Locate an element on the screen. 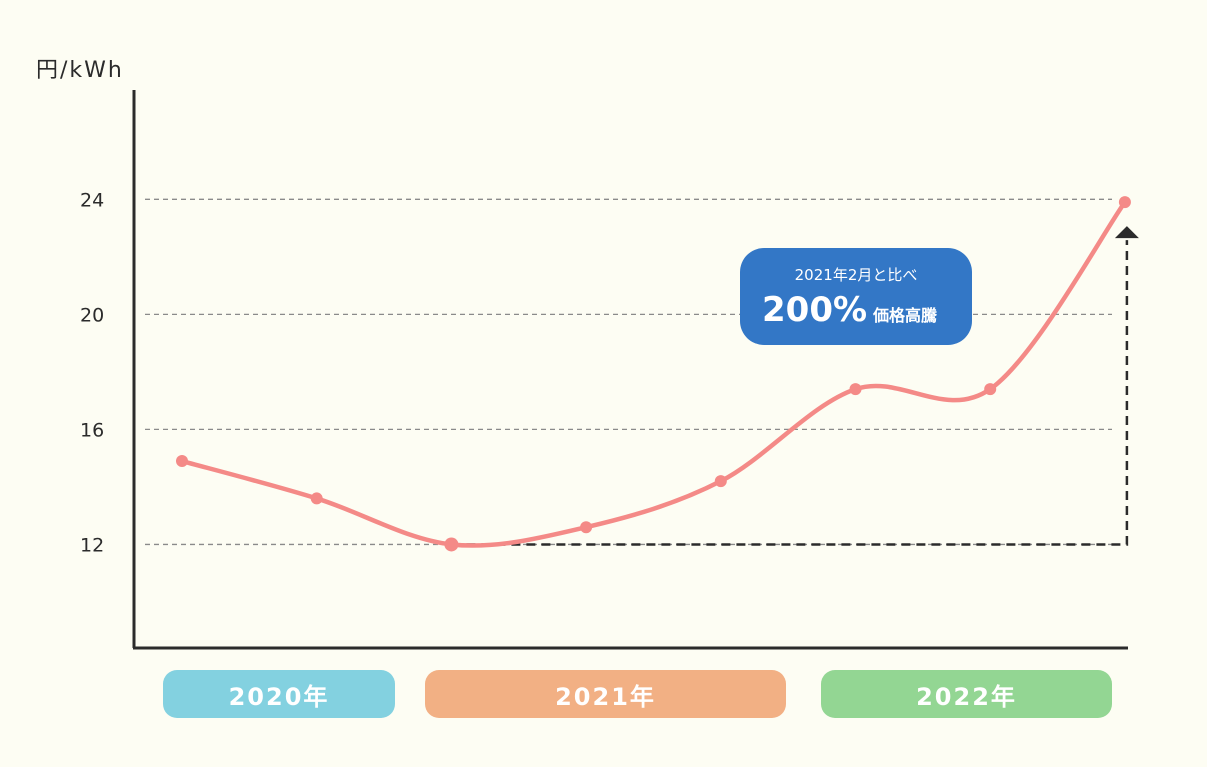 This screenshot has height=767, width=1207. y-axis-ticks: 12 16 20 24 is located at coordinates (92, 372).